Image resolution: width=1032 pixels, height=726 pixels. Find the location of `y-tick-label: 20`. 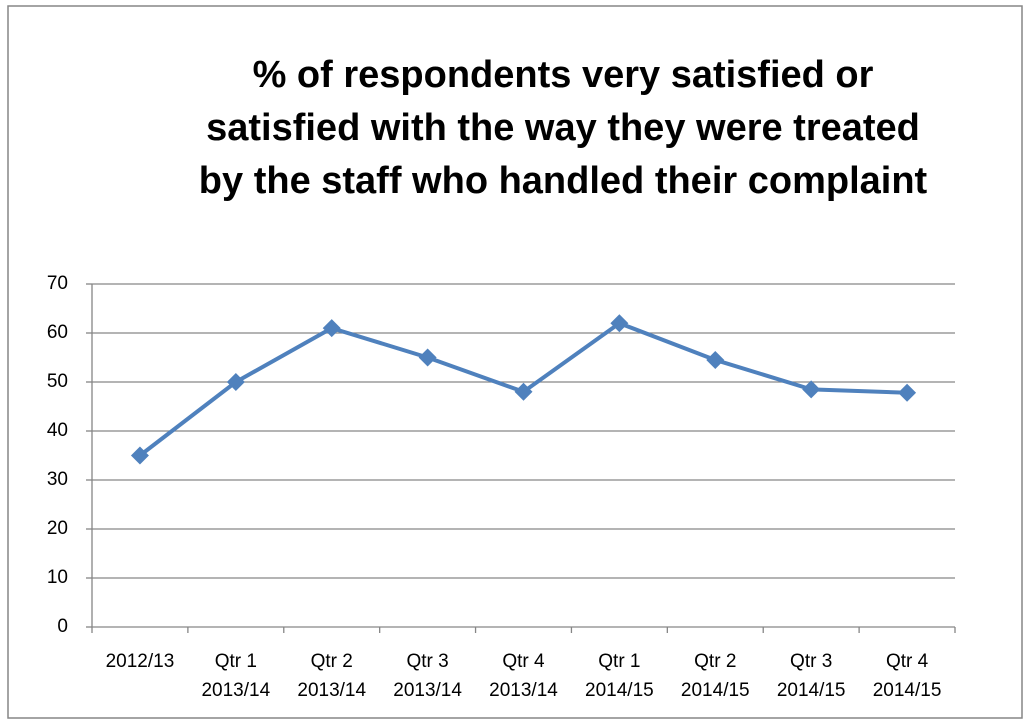

y-tick-label: 20 is located at coordinates (57, 528).